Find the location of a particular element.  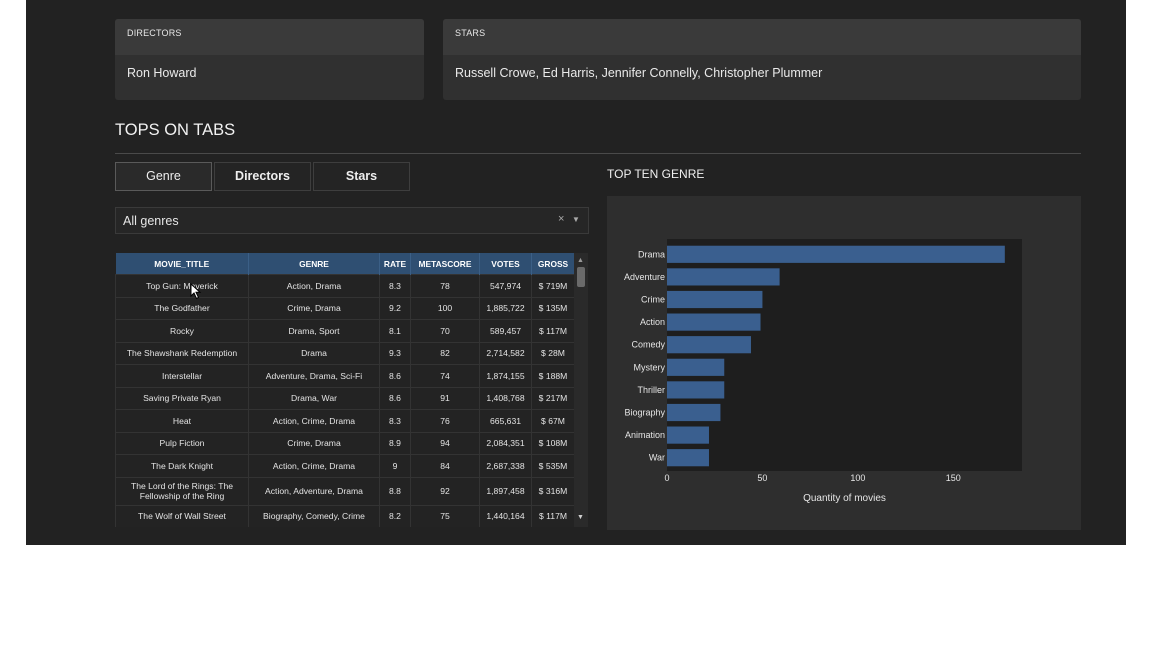

column-header-votes: VOTES is located at coordinates (505, 264).